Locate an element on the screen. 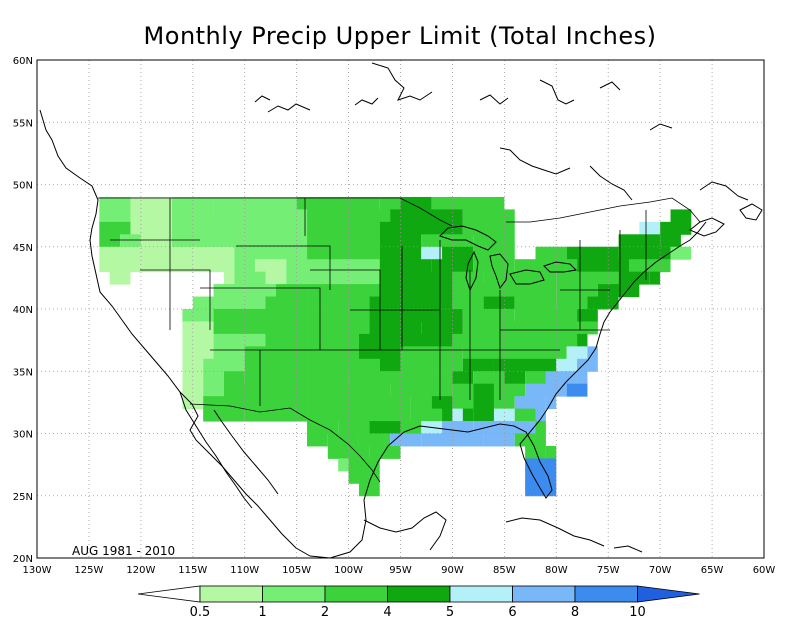 The width and height of the screenshot is (800, 618). lon-label: 70W is located at coordinates (660, 570).